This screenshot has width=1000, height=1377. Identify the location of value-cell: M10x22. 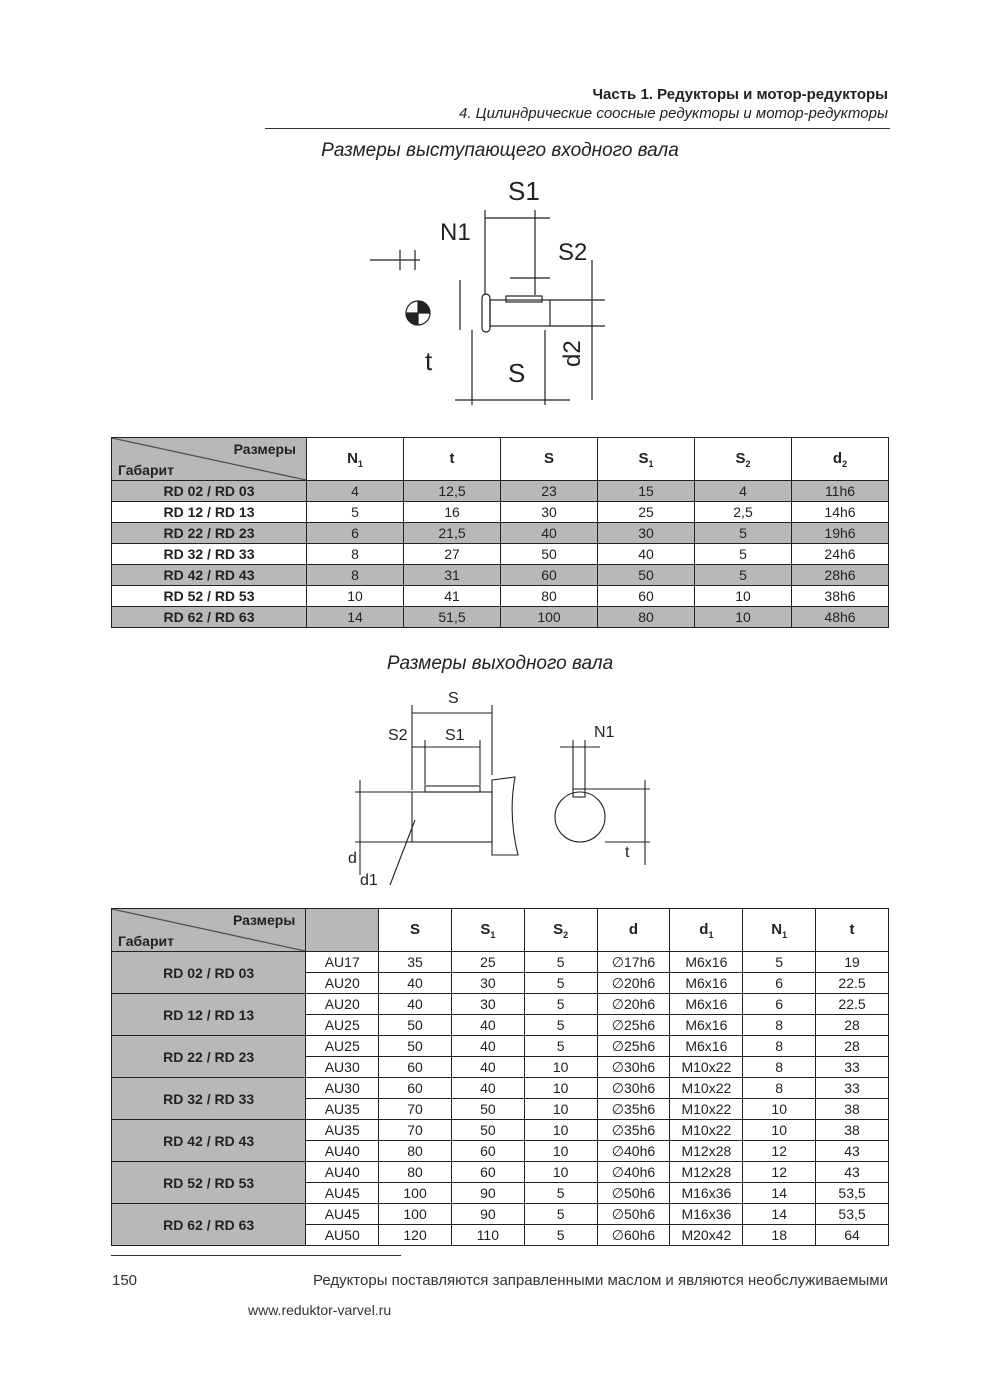
(706, 1088).